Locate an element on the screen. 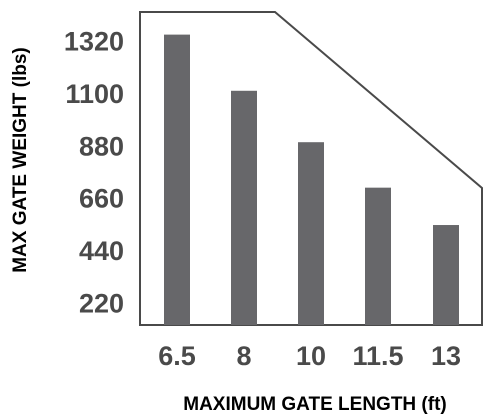 This screenshot has width=492, height=418. x-axis-label: MAXIMUM GATE LENGTH (ft) is located at coordinates (315, 404).